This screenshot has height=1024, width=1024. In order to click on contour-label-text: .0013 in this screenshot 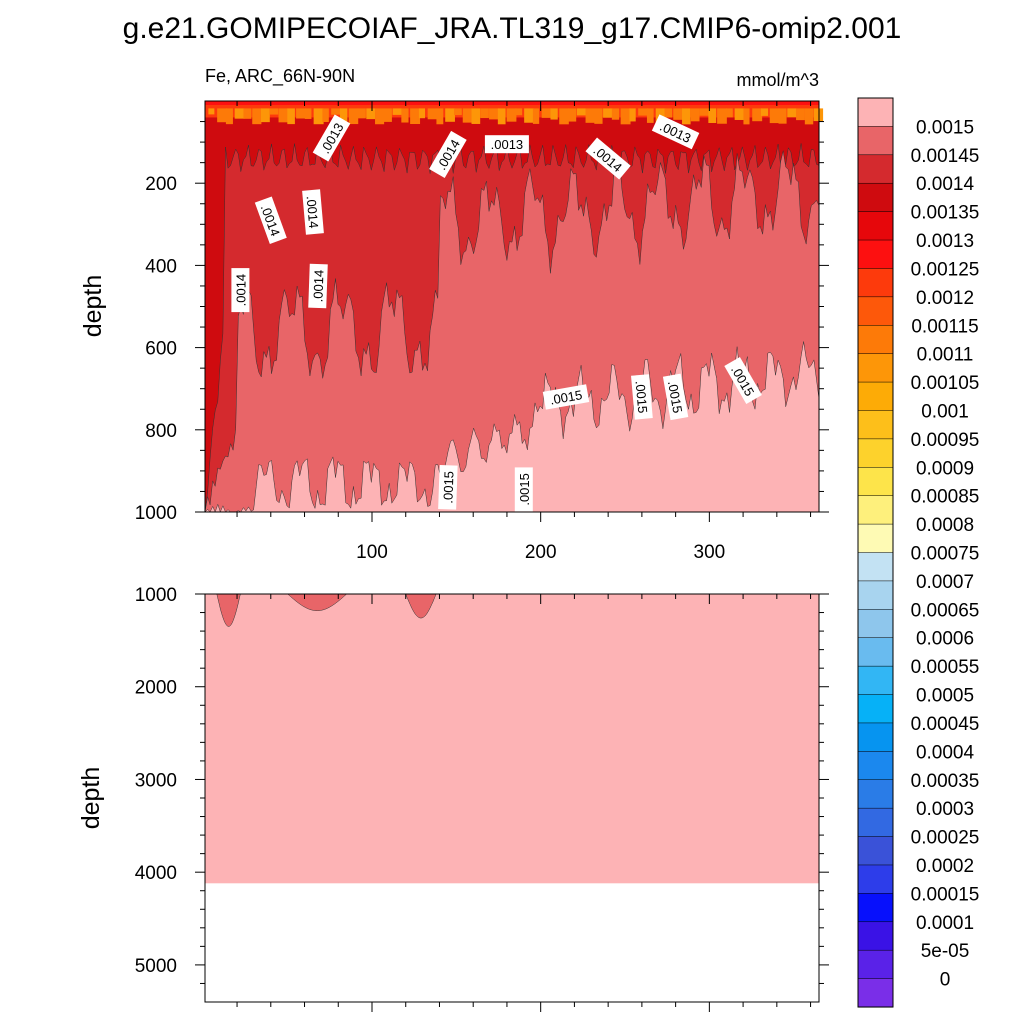, I will do `click(507, 144)`.